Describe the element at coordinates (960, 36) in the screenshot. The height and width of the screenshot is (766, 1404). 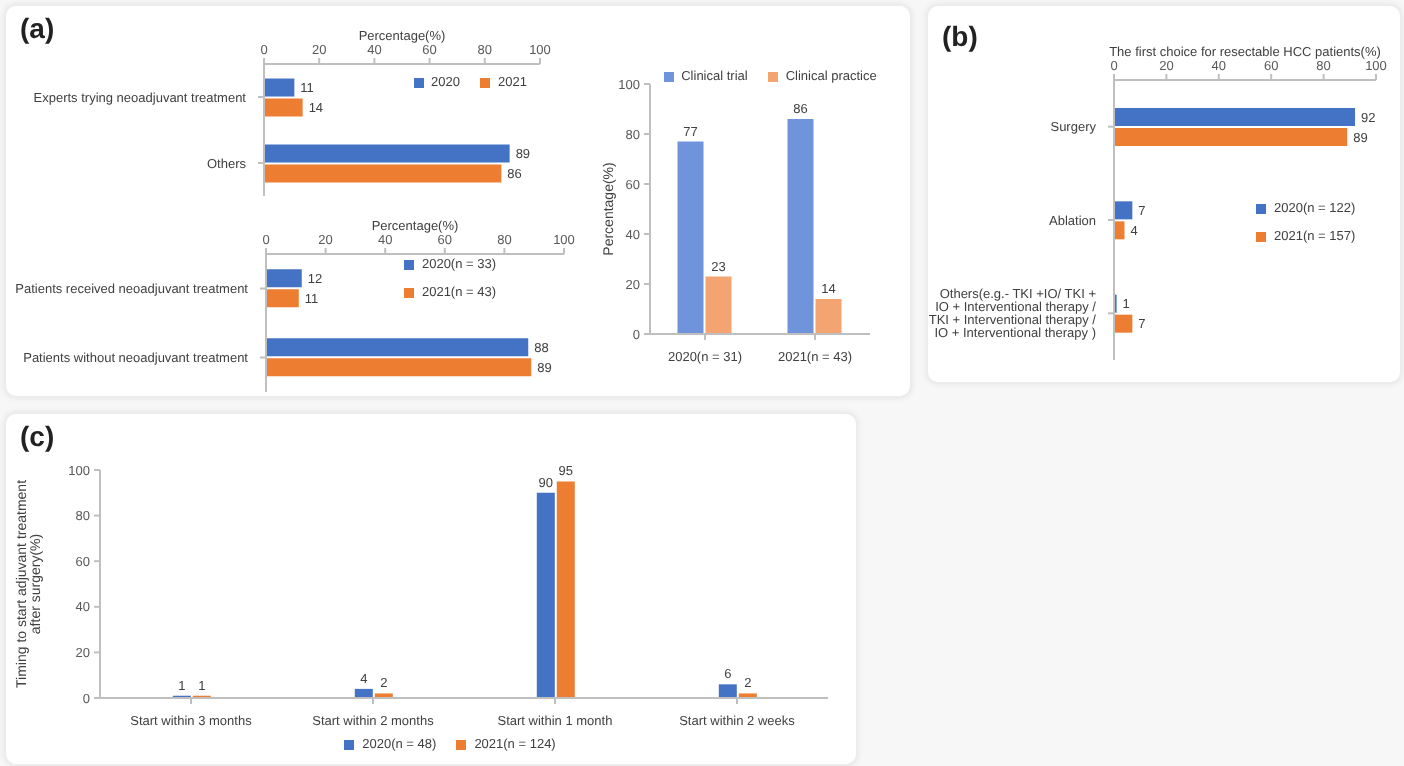
I see `chart-title: (b)` at that location.